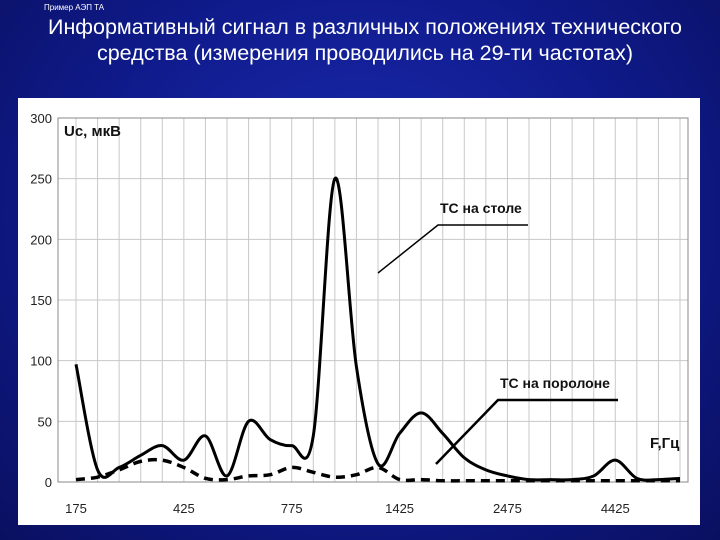 The height and width of the screenshot is (540, 720). What do you see at coordinates (92, 131) in the screenshot?
I see `y-axis-label: Uc, мкВ` at bounding box center [92, 131].